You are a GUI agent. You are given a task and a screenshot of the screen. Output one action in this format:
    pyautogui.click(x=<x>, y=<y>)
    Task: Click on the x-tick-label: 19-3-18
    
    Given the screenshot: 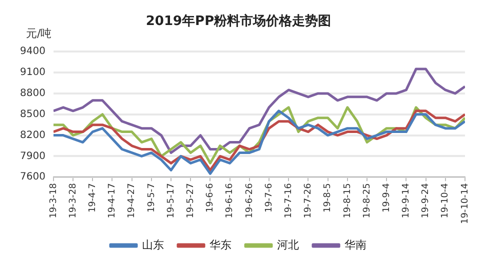 What is the action you would take?
    pyautogui.click(x=53, y=200)
    